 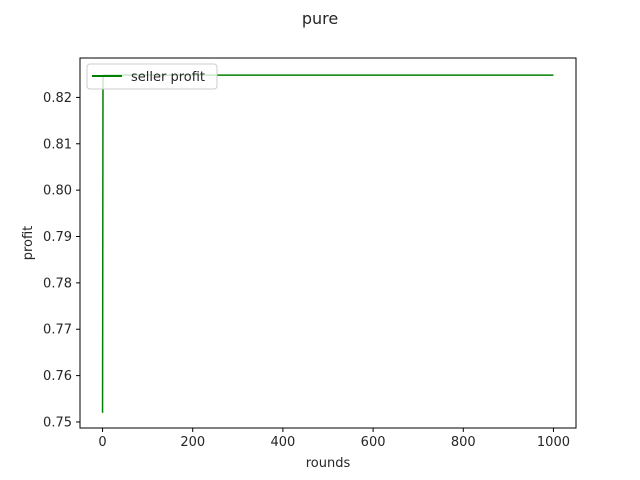 I want to click on x-axis-ticks: 0 200 400 600 800 1000, so click(x=334, y=439).